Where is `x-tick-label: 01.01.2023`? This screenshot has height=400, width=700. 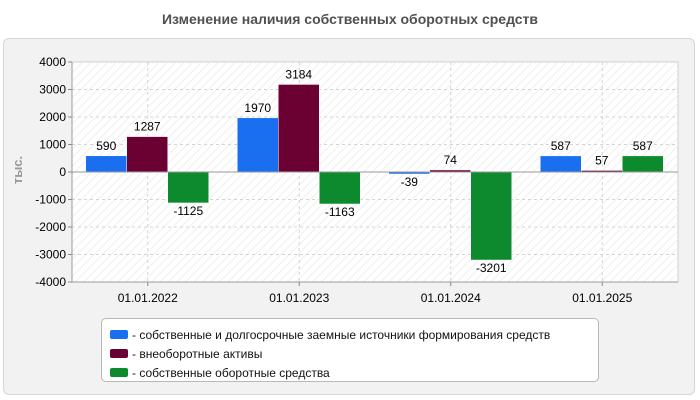
x-tick-label: 01.01.2023 is located at coordinates (299, 298).